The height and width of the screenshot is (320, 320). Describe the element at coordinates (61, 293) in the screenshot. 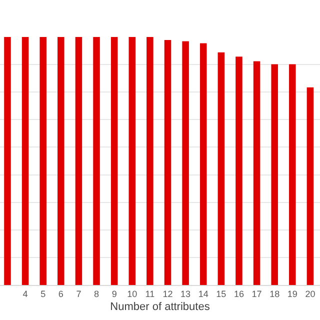

I see `x-tick-label: 6` at that location.